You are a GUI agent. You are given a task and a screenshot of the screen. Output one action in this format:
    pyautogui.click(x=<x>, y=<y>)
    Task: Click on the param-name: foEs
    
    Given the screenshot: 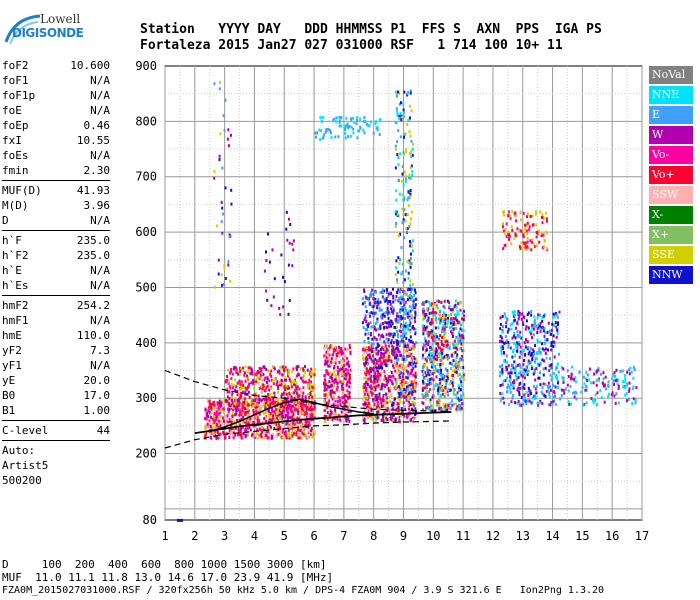 What is the action you would take?
    pyautogui.click(x=15, y=155)
    